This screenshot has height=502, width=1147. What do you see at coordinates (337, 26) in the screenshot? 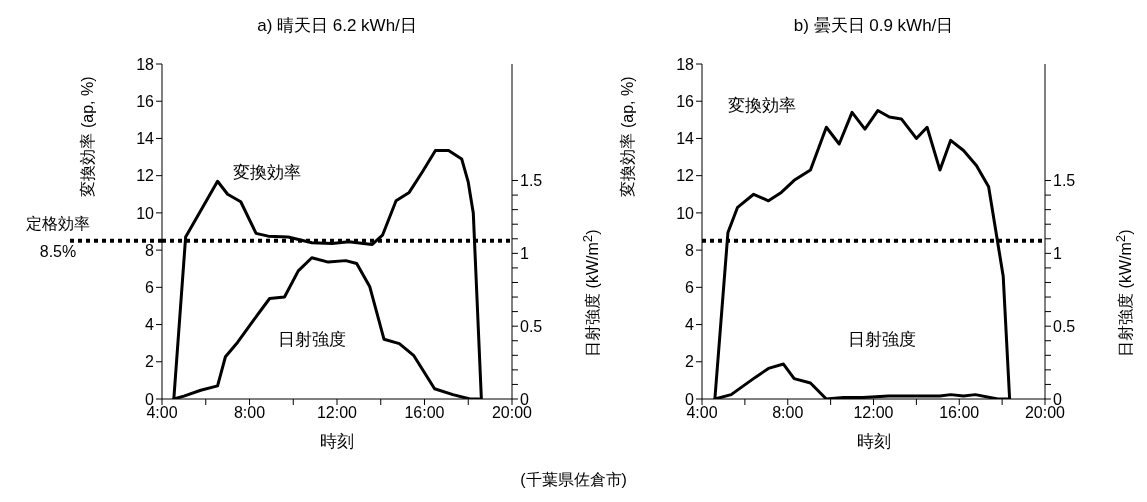
I see `chart-title: a) 晴天日 6.2 kWh/日` at bounding box center [337, 26].